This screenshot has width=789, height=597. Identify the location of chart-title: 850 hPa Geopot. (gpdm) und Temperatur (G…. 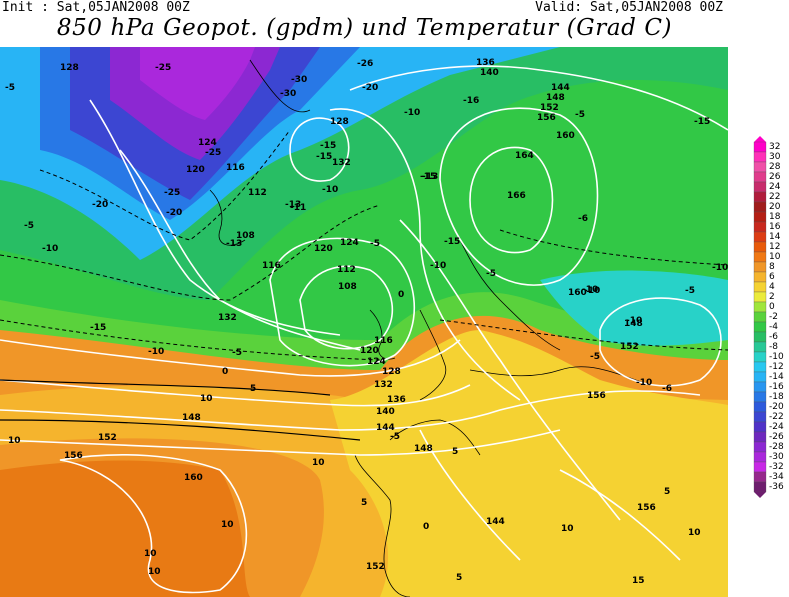
(364, 28).